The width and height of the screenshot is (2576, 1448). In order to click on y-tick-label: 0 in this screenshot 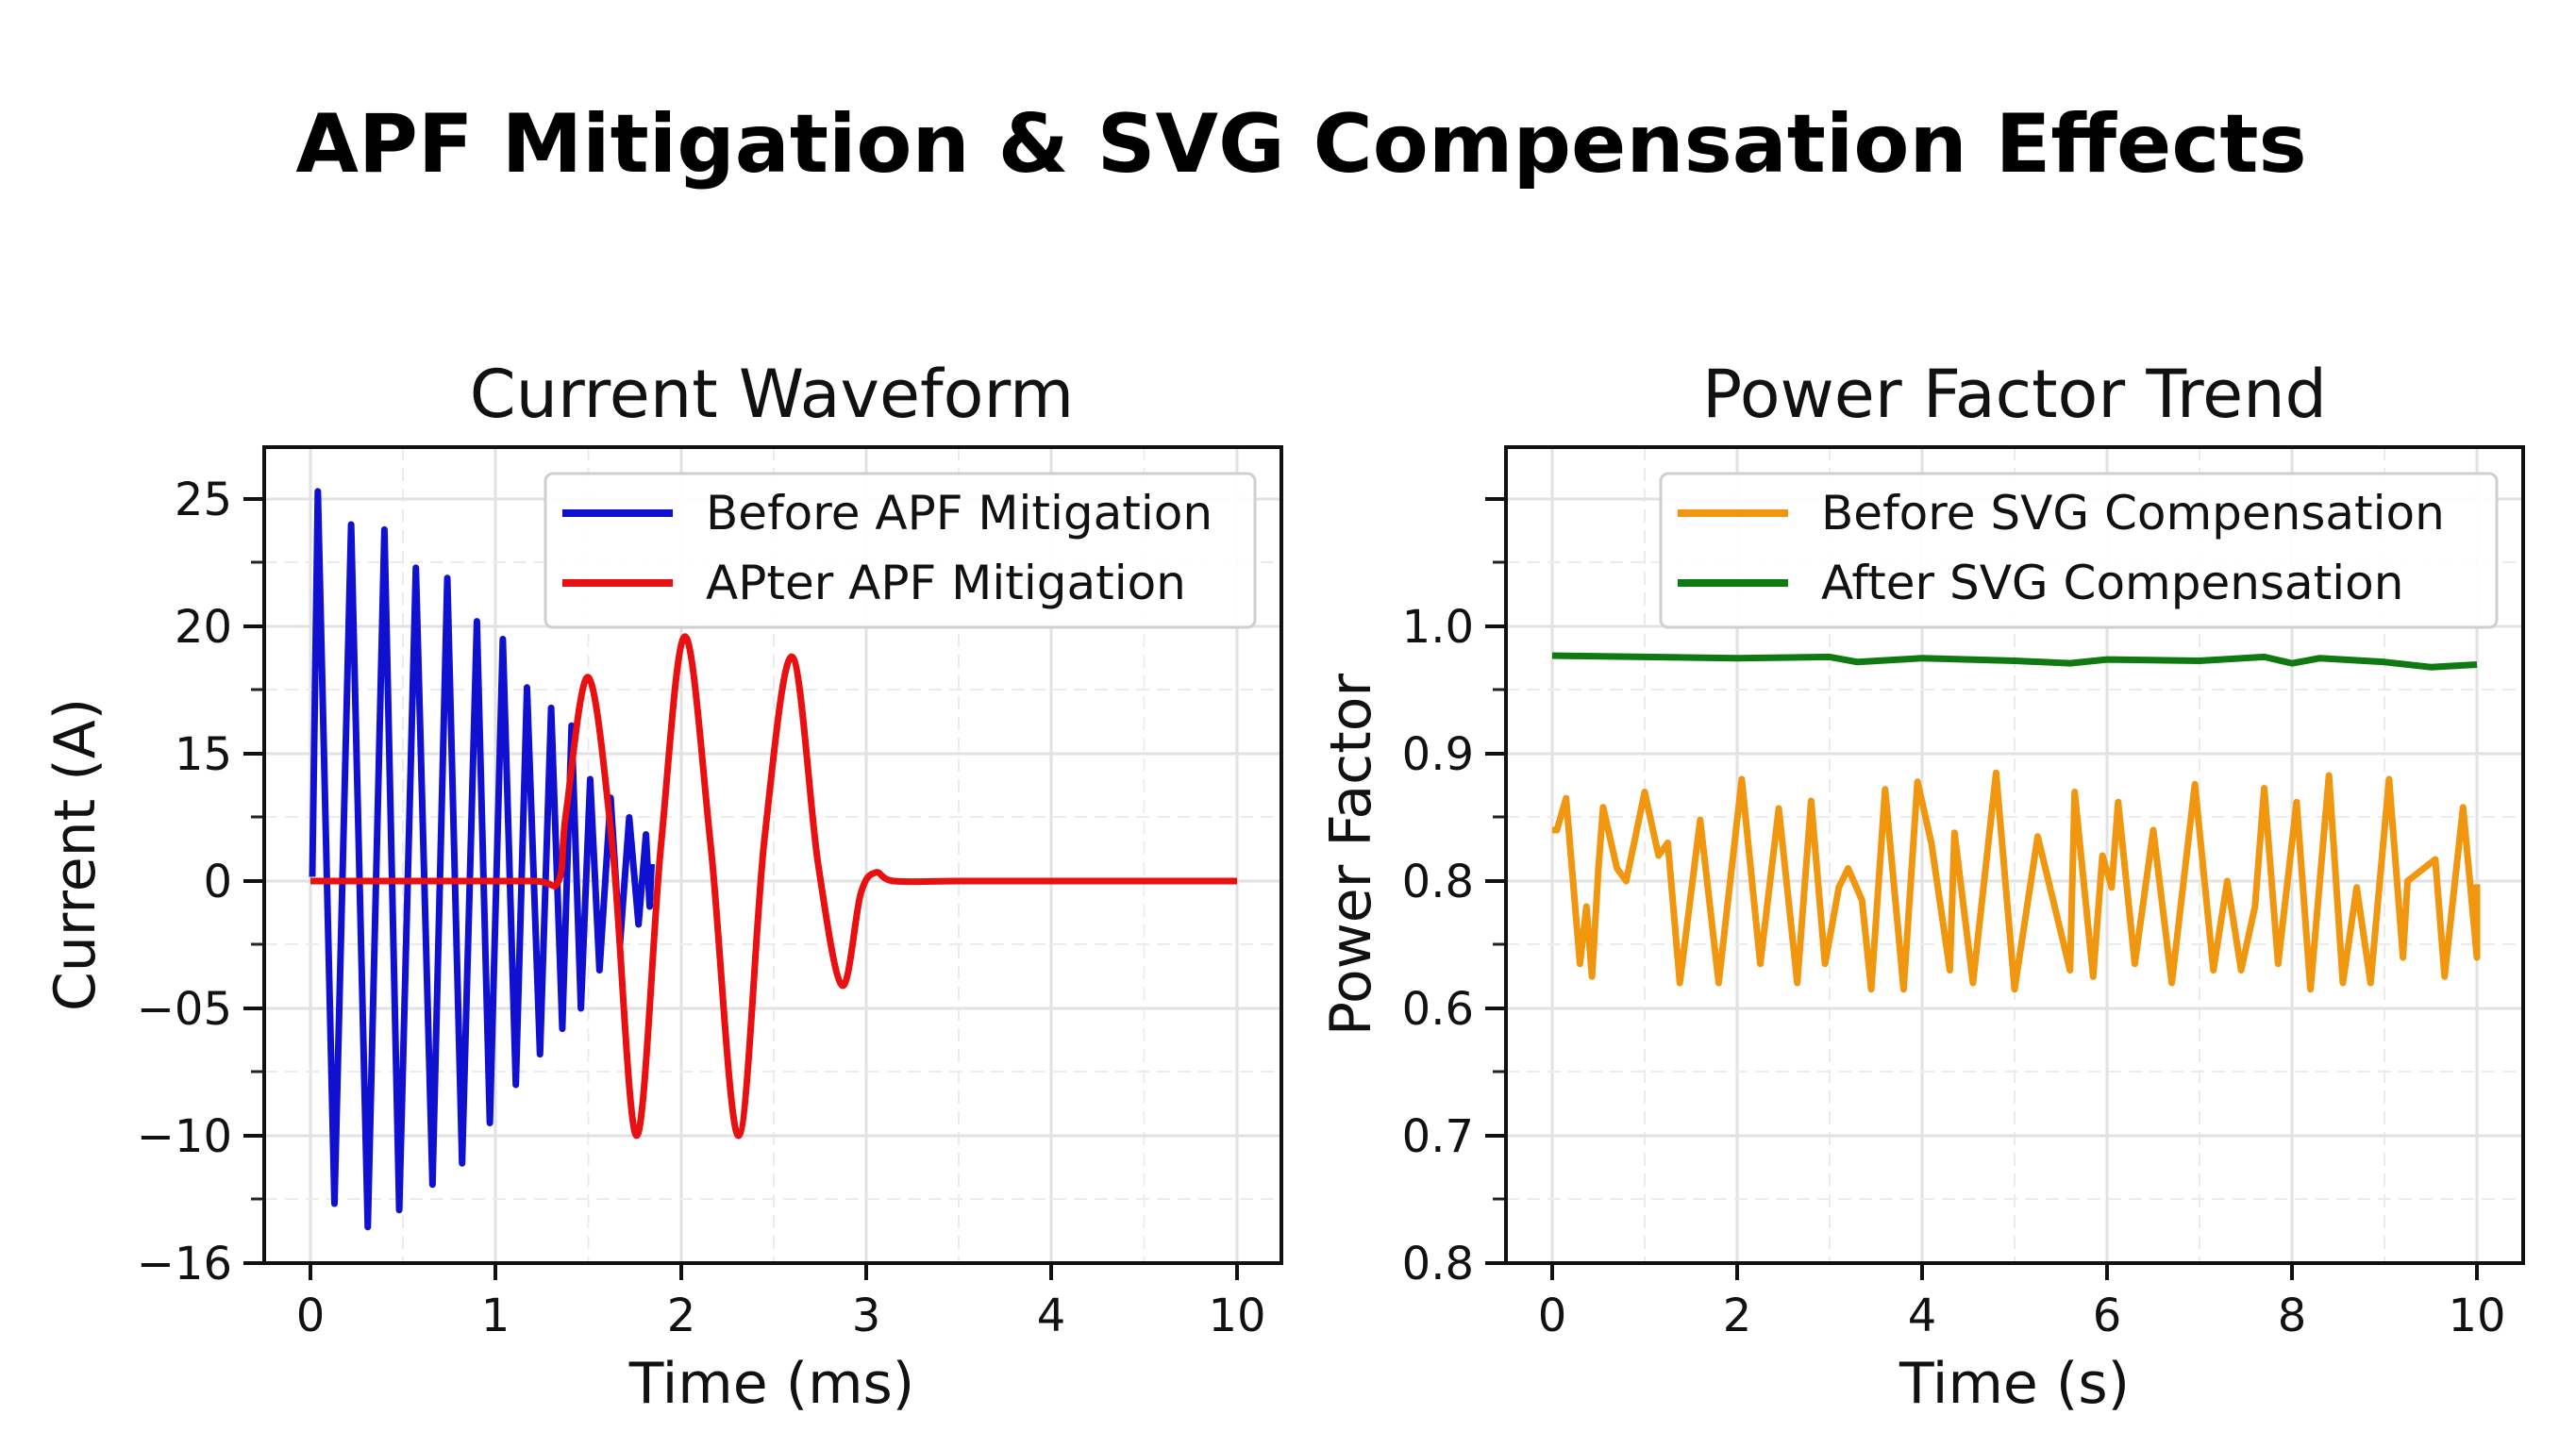, I will do `click(217, 882)`.